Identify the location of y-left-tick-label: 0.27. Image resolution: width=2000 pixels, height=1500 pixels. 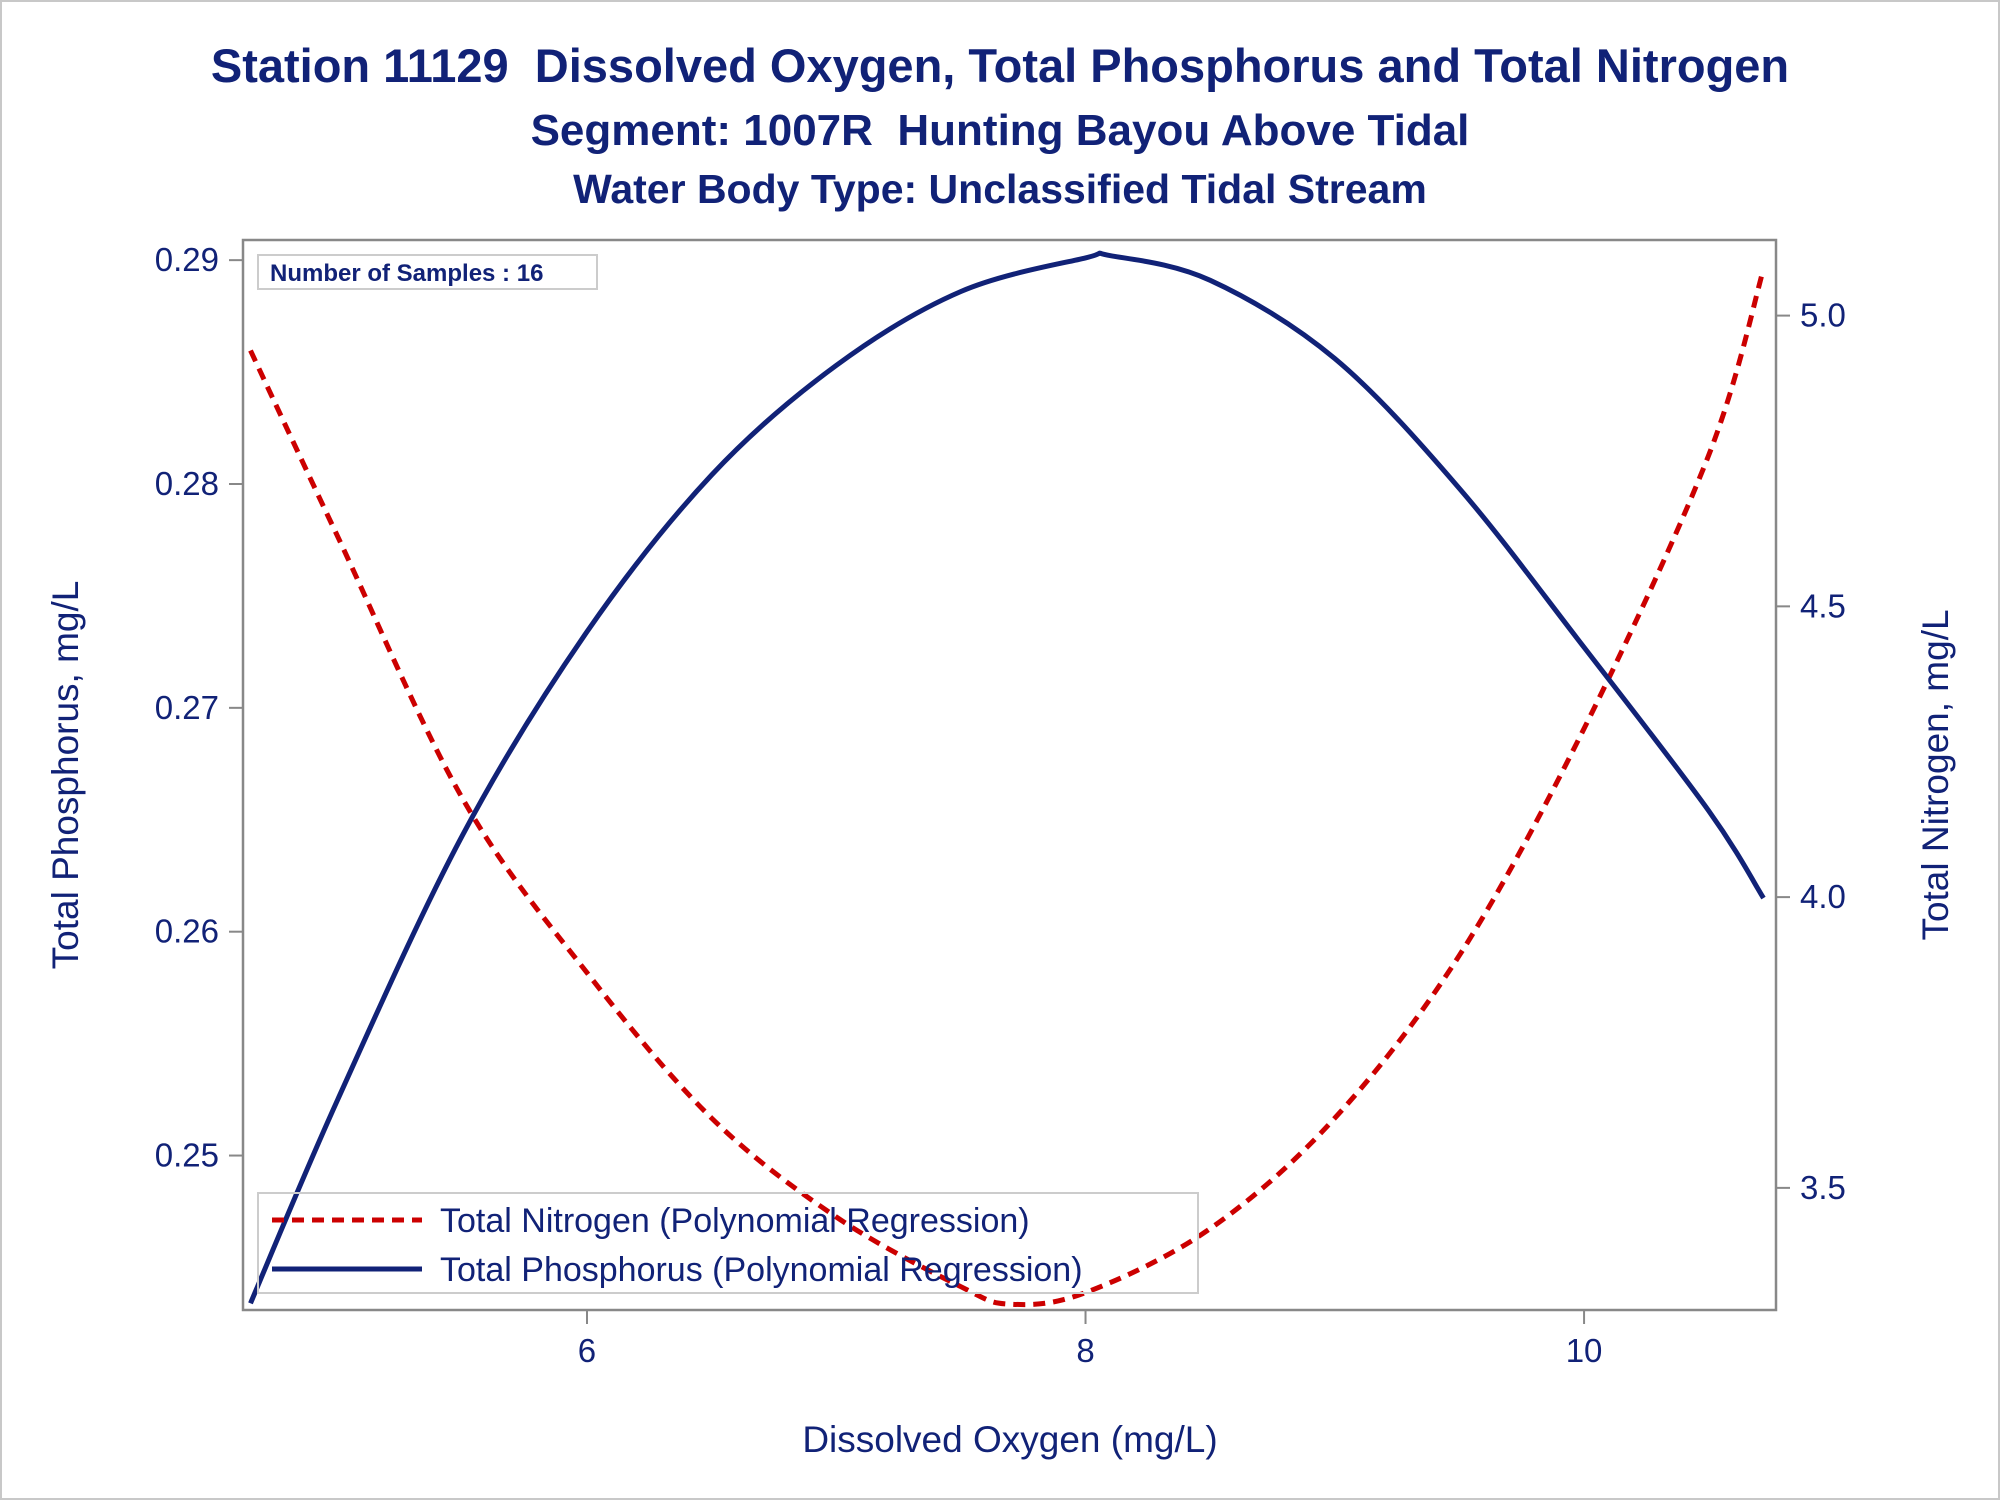
(187, 707).